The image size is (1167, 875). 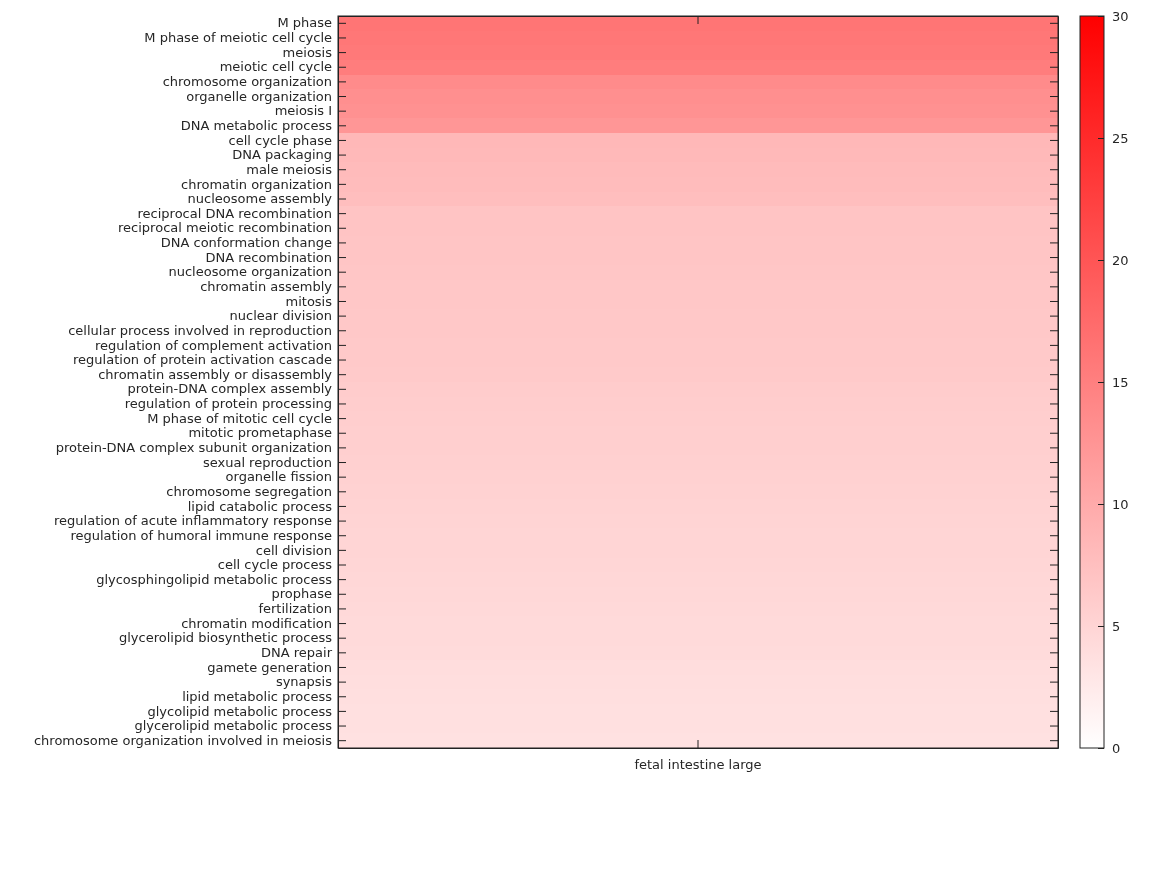 I want to click on color-bar-label: 25, so click(x=1120, y=138).